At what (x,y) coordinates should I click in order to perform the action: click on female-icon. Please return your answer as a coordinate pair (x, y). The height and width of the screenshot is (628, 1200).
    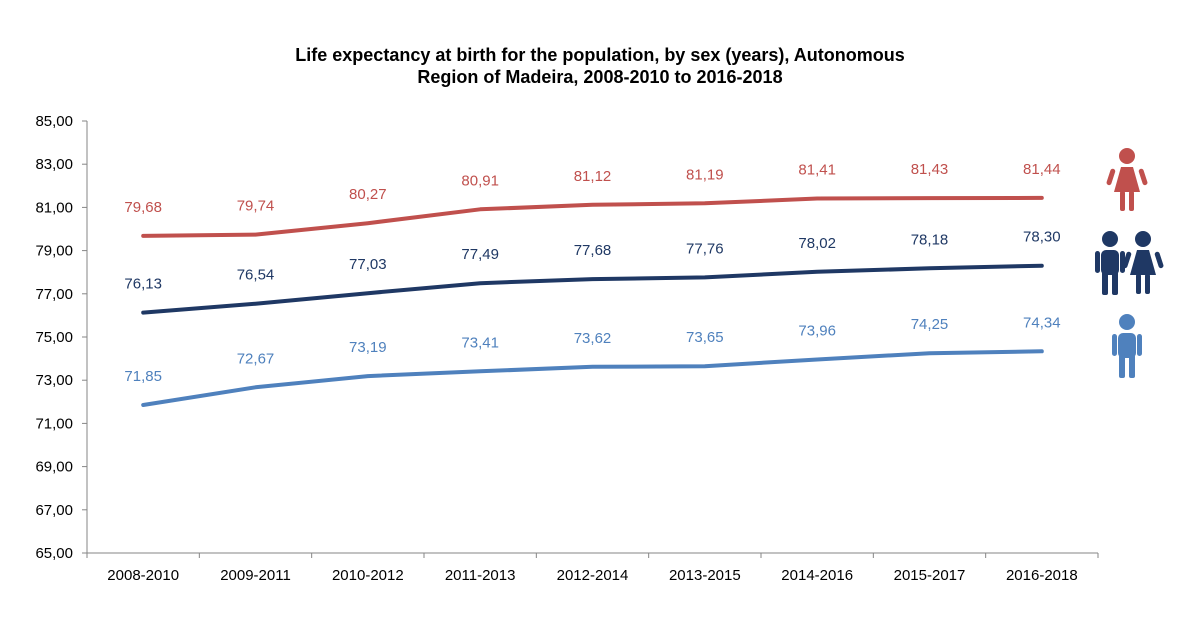
    Looking at the image, I should click on (1127, 179).